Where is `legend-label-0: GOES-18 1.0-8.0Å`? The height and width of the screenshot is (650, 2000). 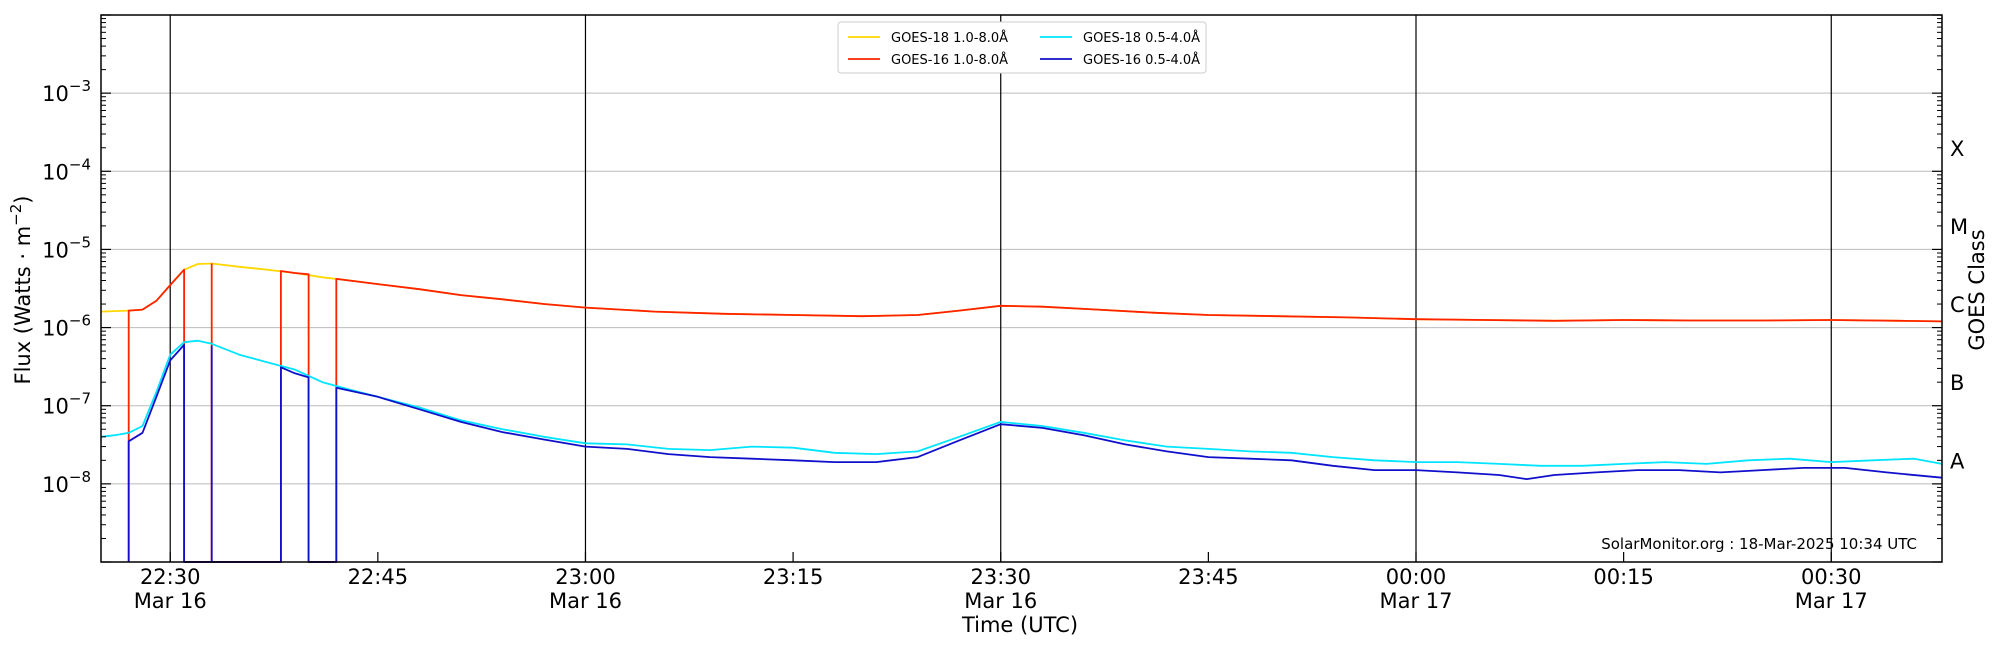
legend-label-0: GOES-18 1.0-8.0Å is located at coordinates (949, 38).